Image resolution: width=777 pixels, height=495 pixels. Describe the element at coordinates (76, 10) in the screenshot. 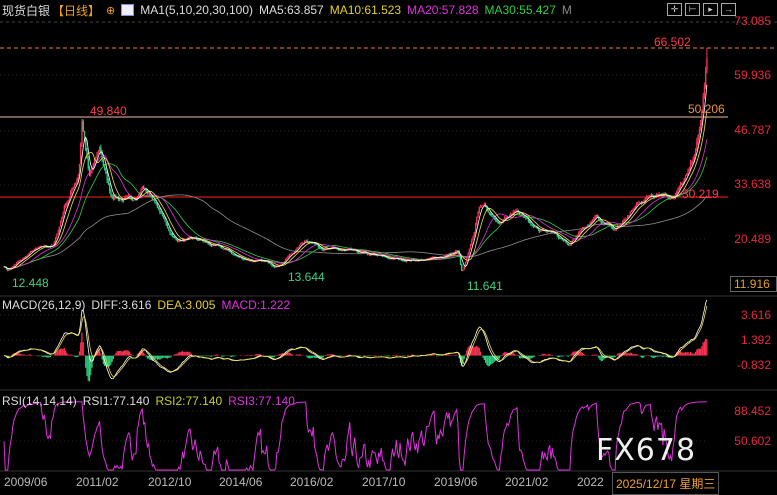

I see `period-selector: 【日线】` at that location.